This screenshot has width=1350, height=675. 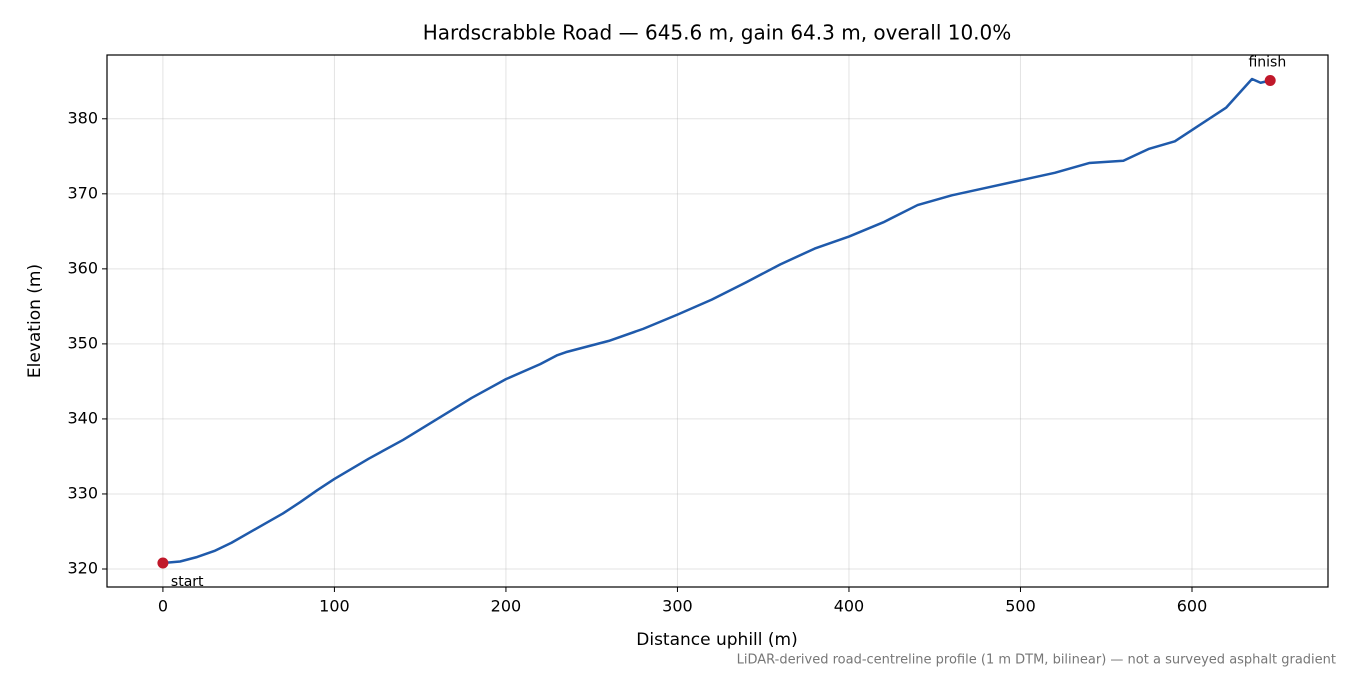 I want to click on y-tick-label: 360, so click(x=82, y=267).